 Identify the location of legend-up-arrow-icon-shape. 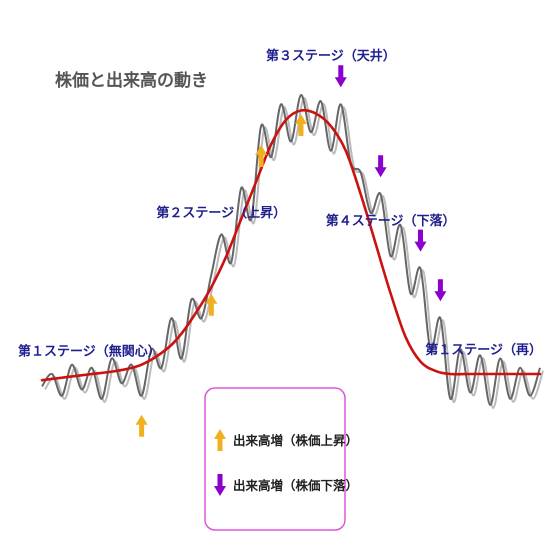
(220, 440).